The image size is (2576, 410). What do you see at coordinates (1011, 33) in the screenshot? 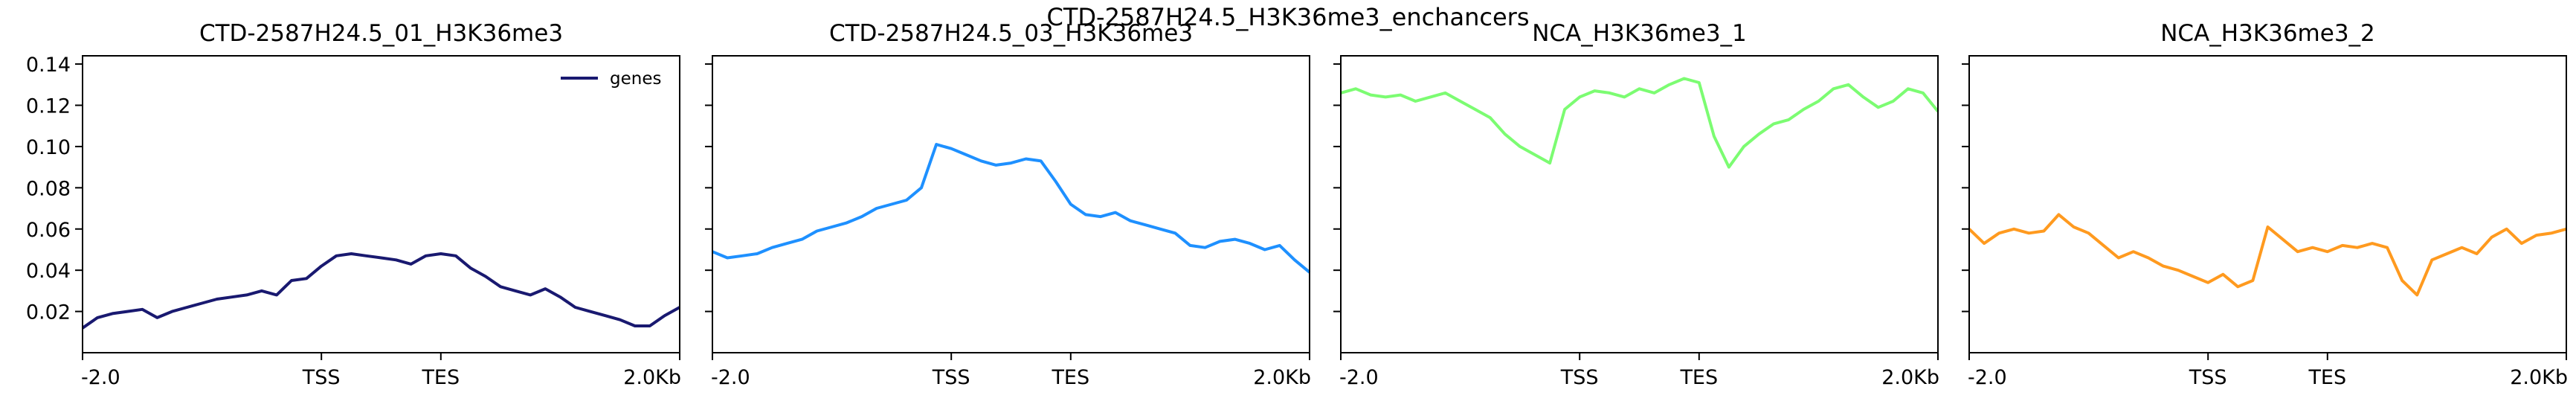
I see `panel-title: CTD-2587H24.5_03_H3K36me3` at bounding box center [1011, 33].